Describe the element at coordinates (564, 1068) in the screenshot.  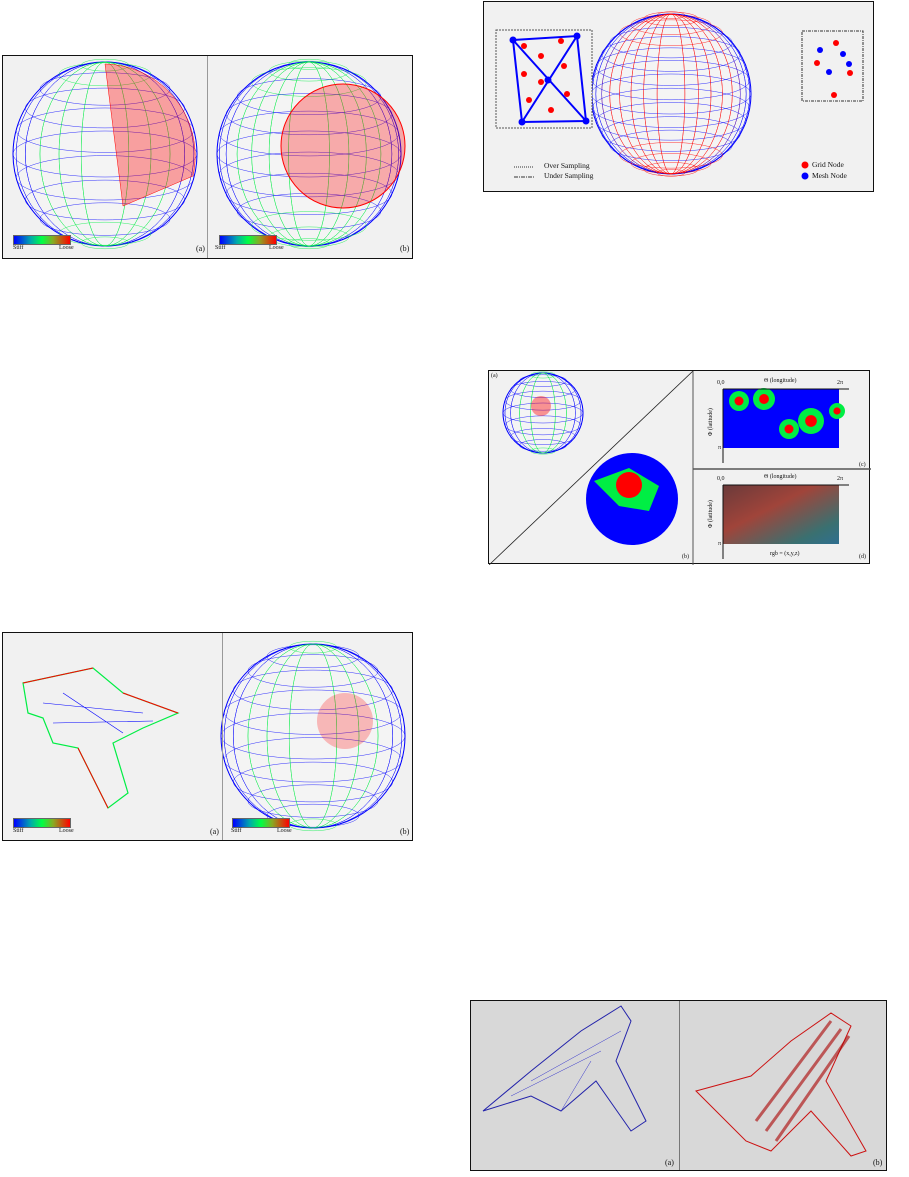
I see `aircraft-wireframe-coarse` at that location.